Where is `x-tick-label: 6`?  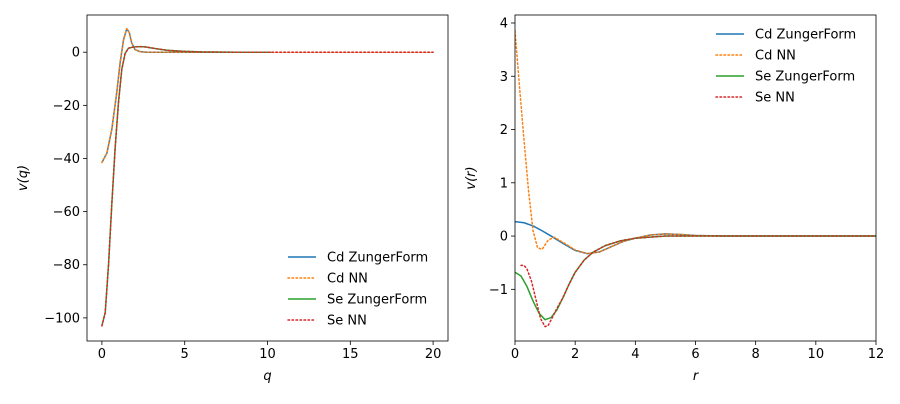
x-tick-label: 6 is located at coordinates (695, 354).